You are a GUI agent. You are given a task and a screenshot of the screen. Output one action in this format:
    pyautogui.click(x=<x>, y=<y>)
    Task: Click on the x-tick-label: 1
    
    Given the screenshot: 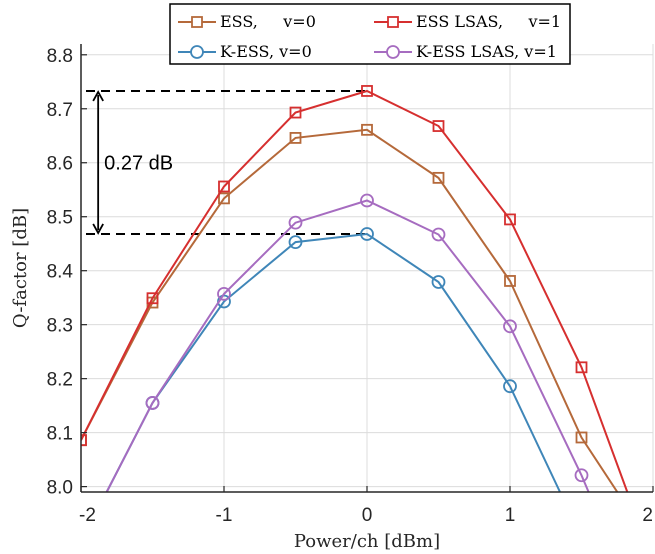 What is the action you would take?
    pyautogui.click(x=510, y=515)
    